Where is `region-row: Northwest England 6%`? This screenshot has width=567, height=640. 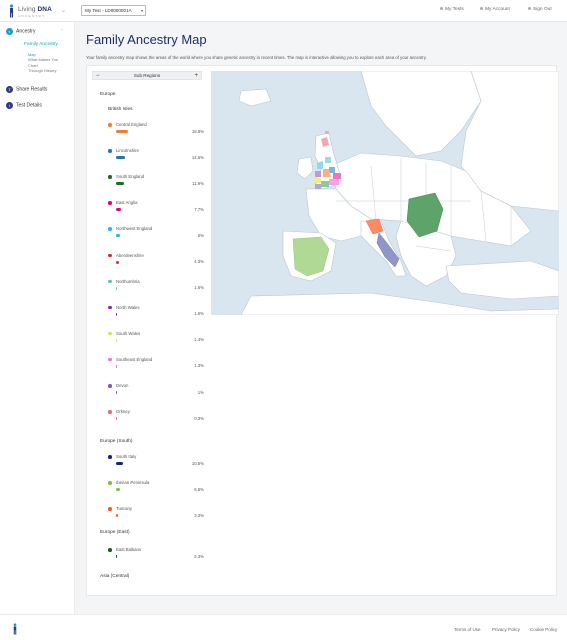 region-row: Northwest England 6% is located at coordinates (156, 234).